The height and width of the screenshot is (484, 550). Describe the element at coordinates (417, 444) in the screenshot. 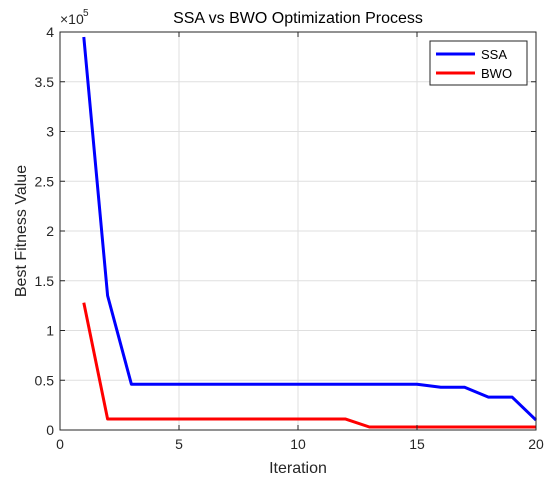

I see `x-tick-label: 15` at that location.